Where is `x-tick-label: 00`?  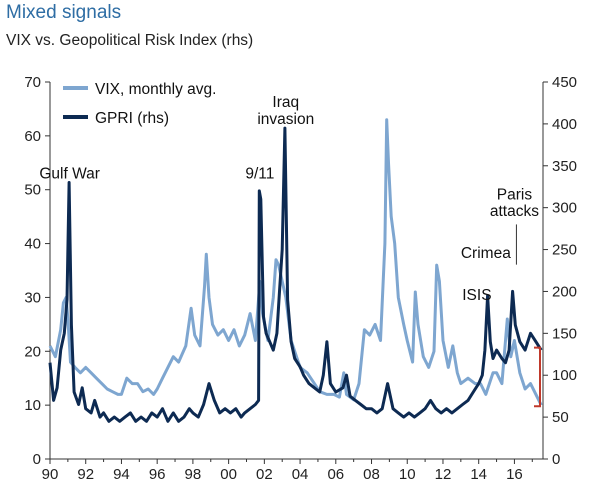
x-tick-label: 00 is located at coordinates (228, 474).